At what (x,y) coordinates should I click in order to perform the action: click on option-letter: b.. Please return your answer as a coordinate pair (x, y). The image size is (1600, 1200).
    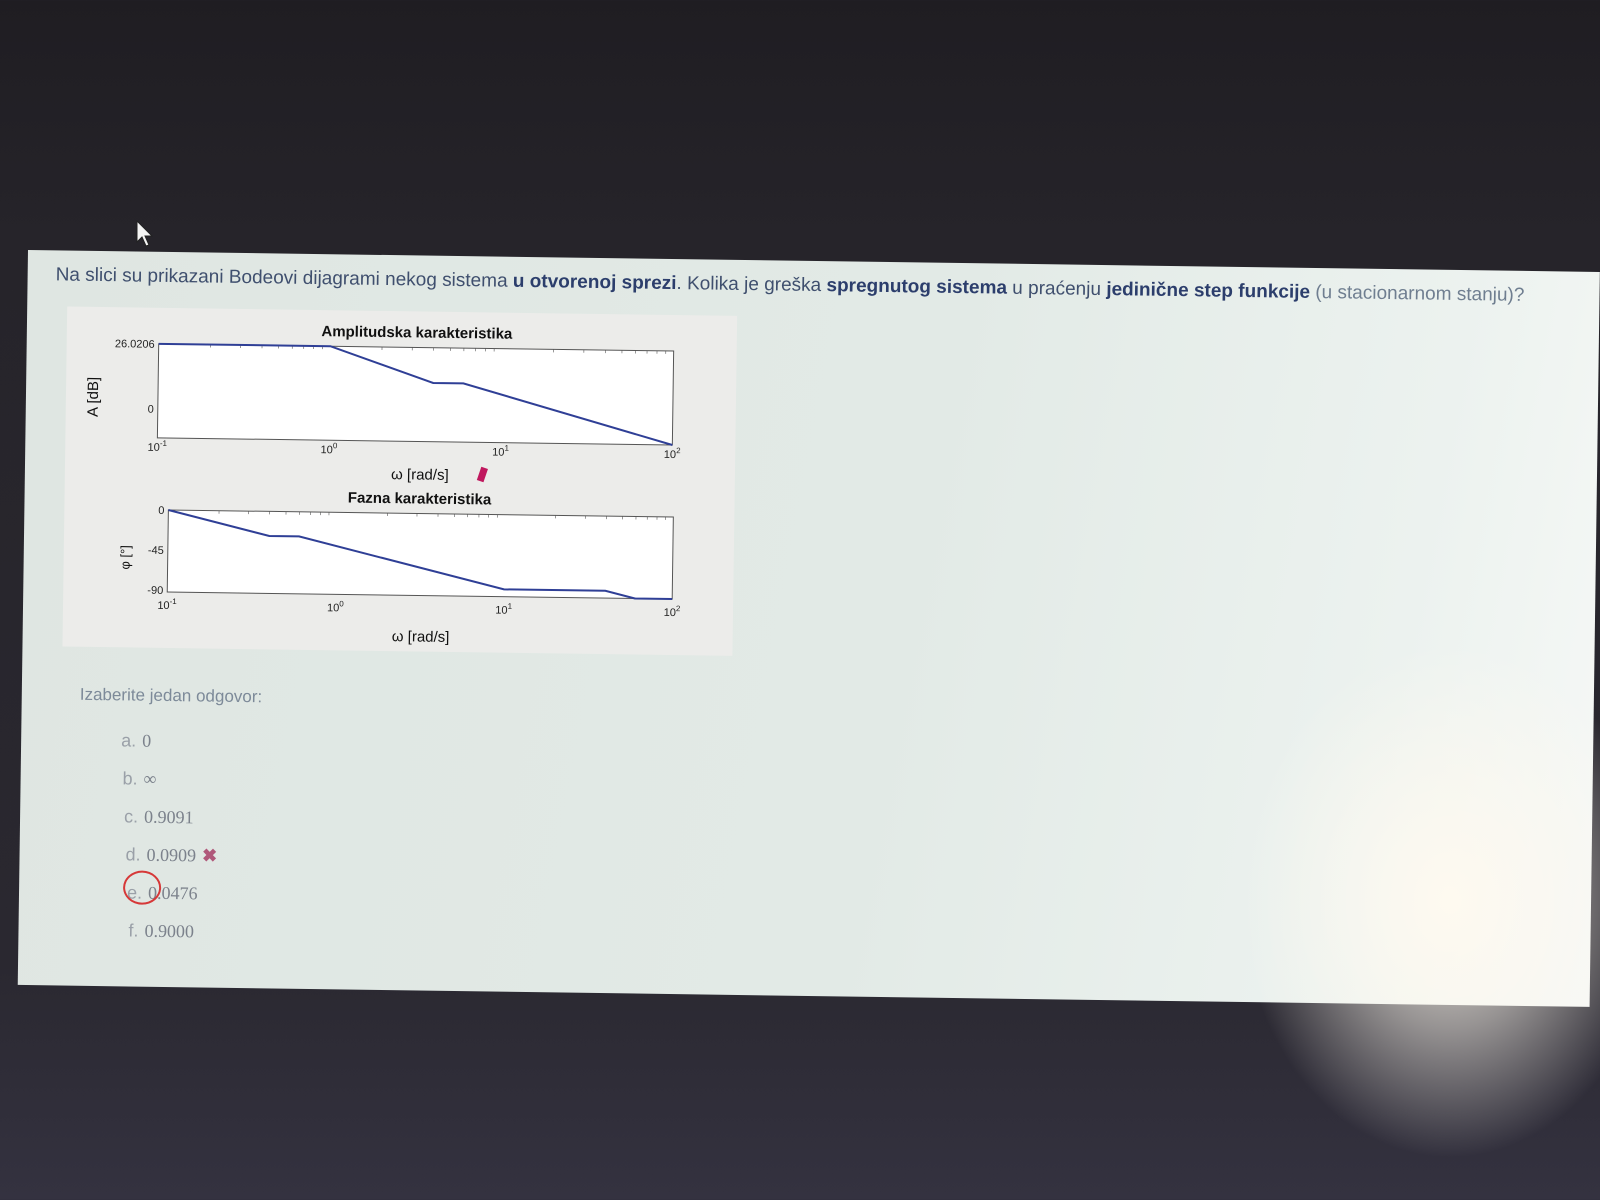
    Looking at the image, I should click on (130, 778).